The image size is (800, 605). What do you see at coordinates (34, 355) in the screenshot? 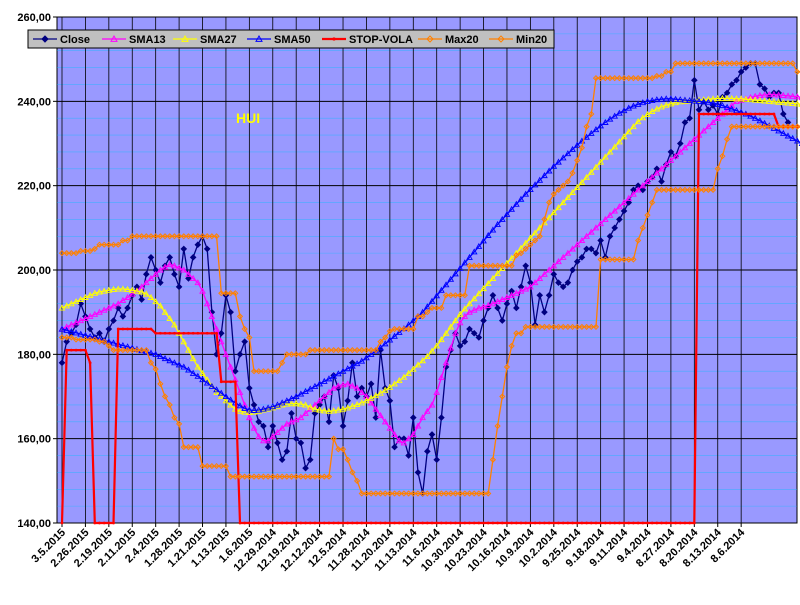
I see `y-tick-label: 180,00` at bounding box center [34, 355].